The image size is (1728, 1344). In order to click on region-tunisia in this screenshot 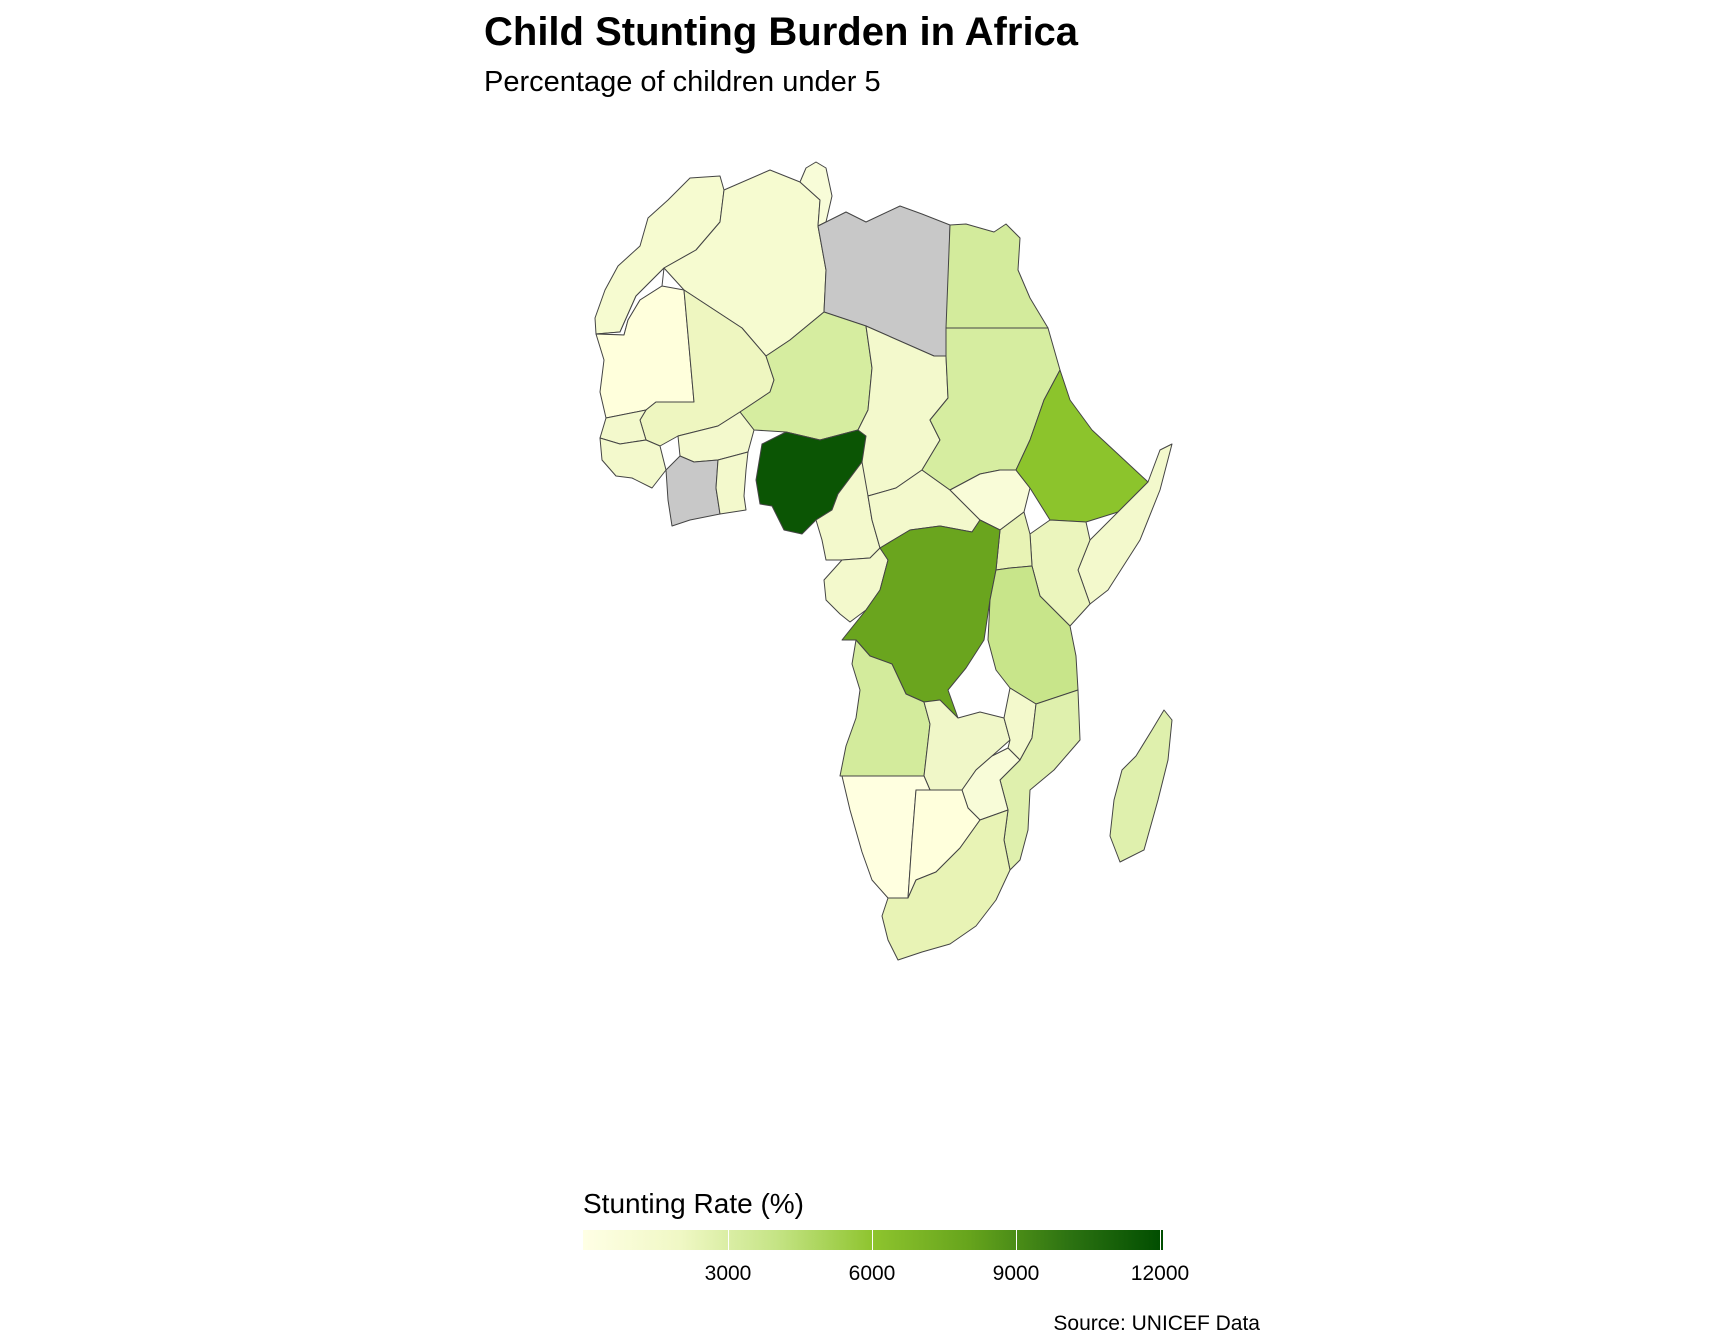, I will do `click(816, 194)`.